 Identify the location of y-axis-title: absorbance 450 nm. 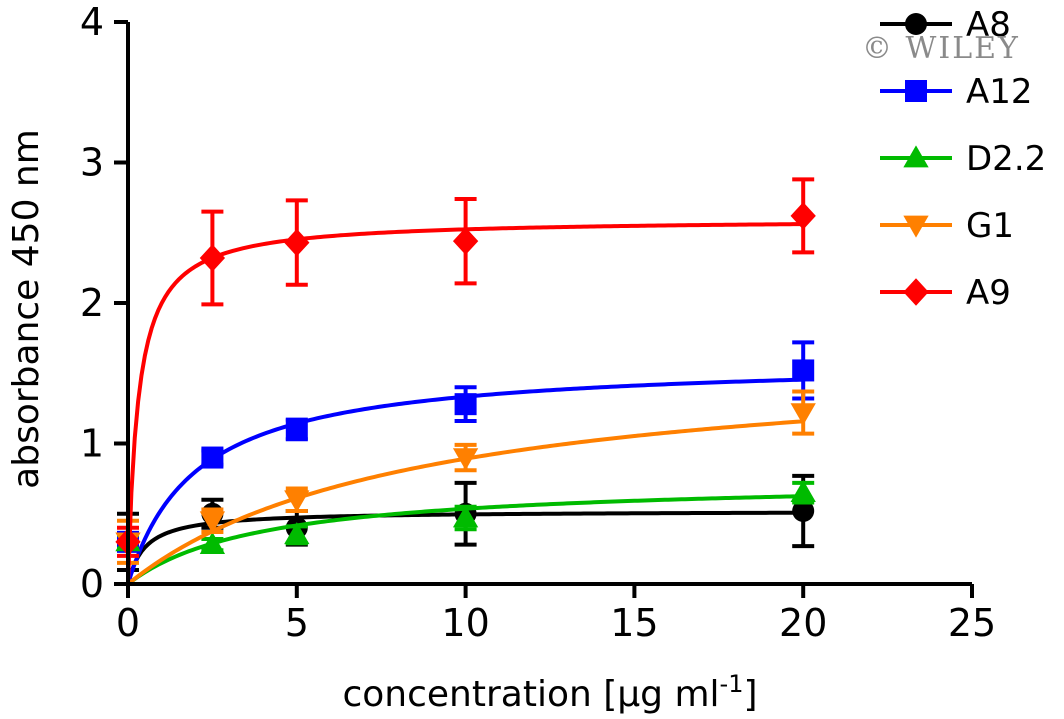
(26, 309).